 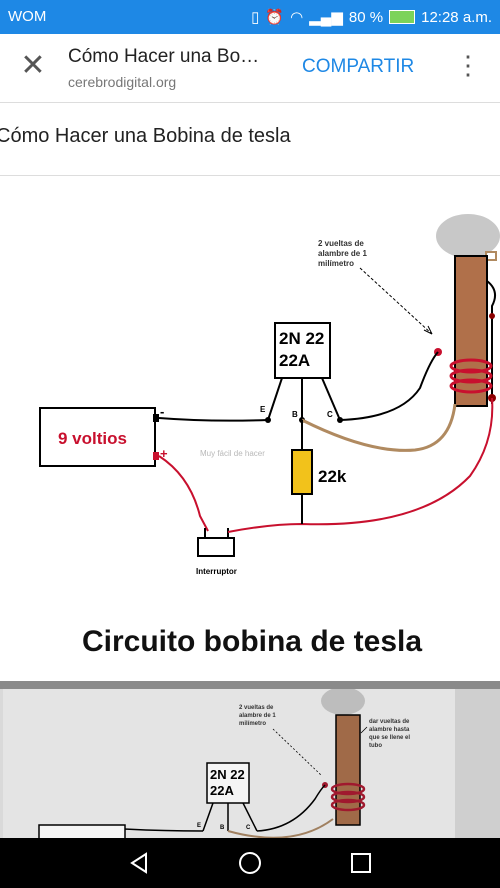 What do you see at coordinates (252, 724) in the screenshot?
I see `related-coil-note-3: milímetro` at bounding box center [252, 724].